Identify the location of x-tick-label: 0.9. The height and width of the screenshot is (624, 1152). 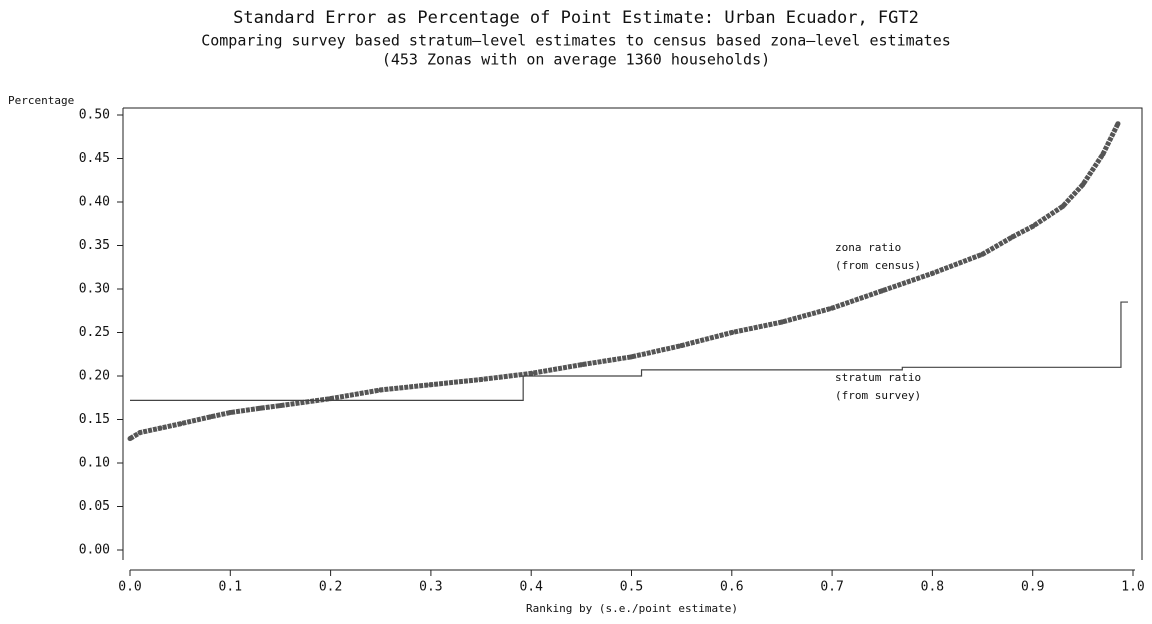
(1032, 587).